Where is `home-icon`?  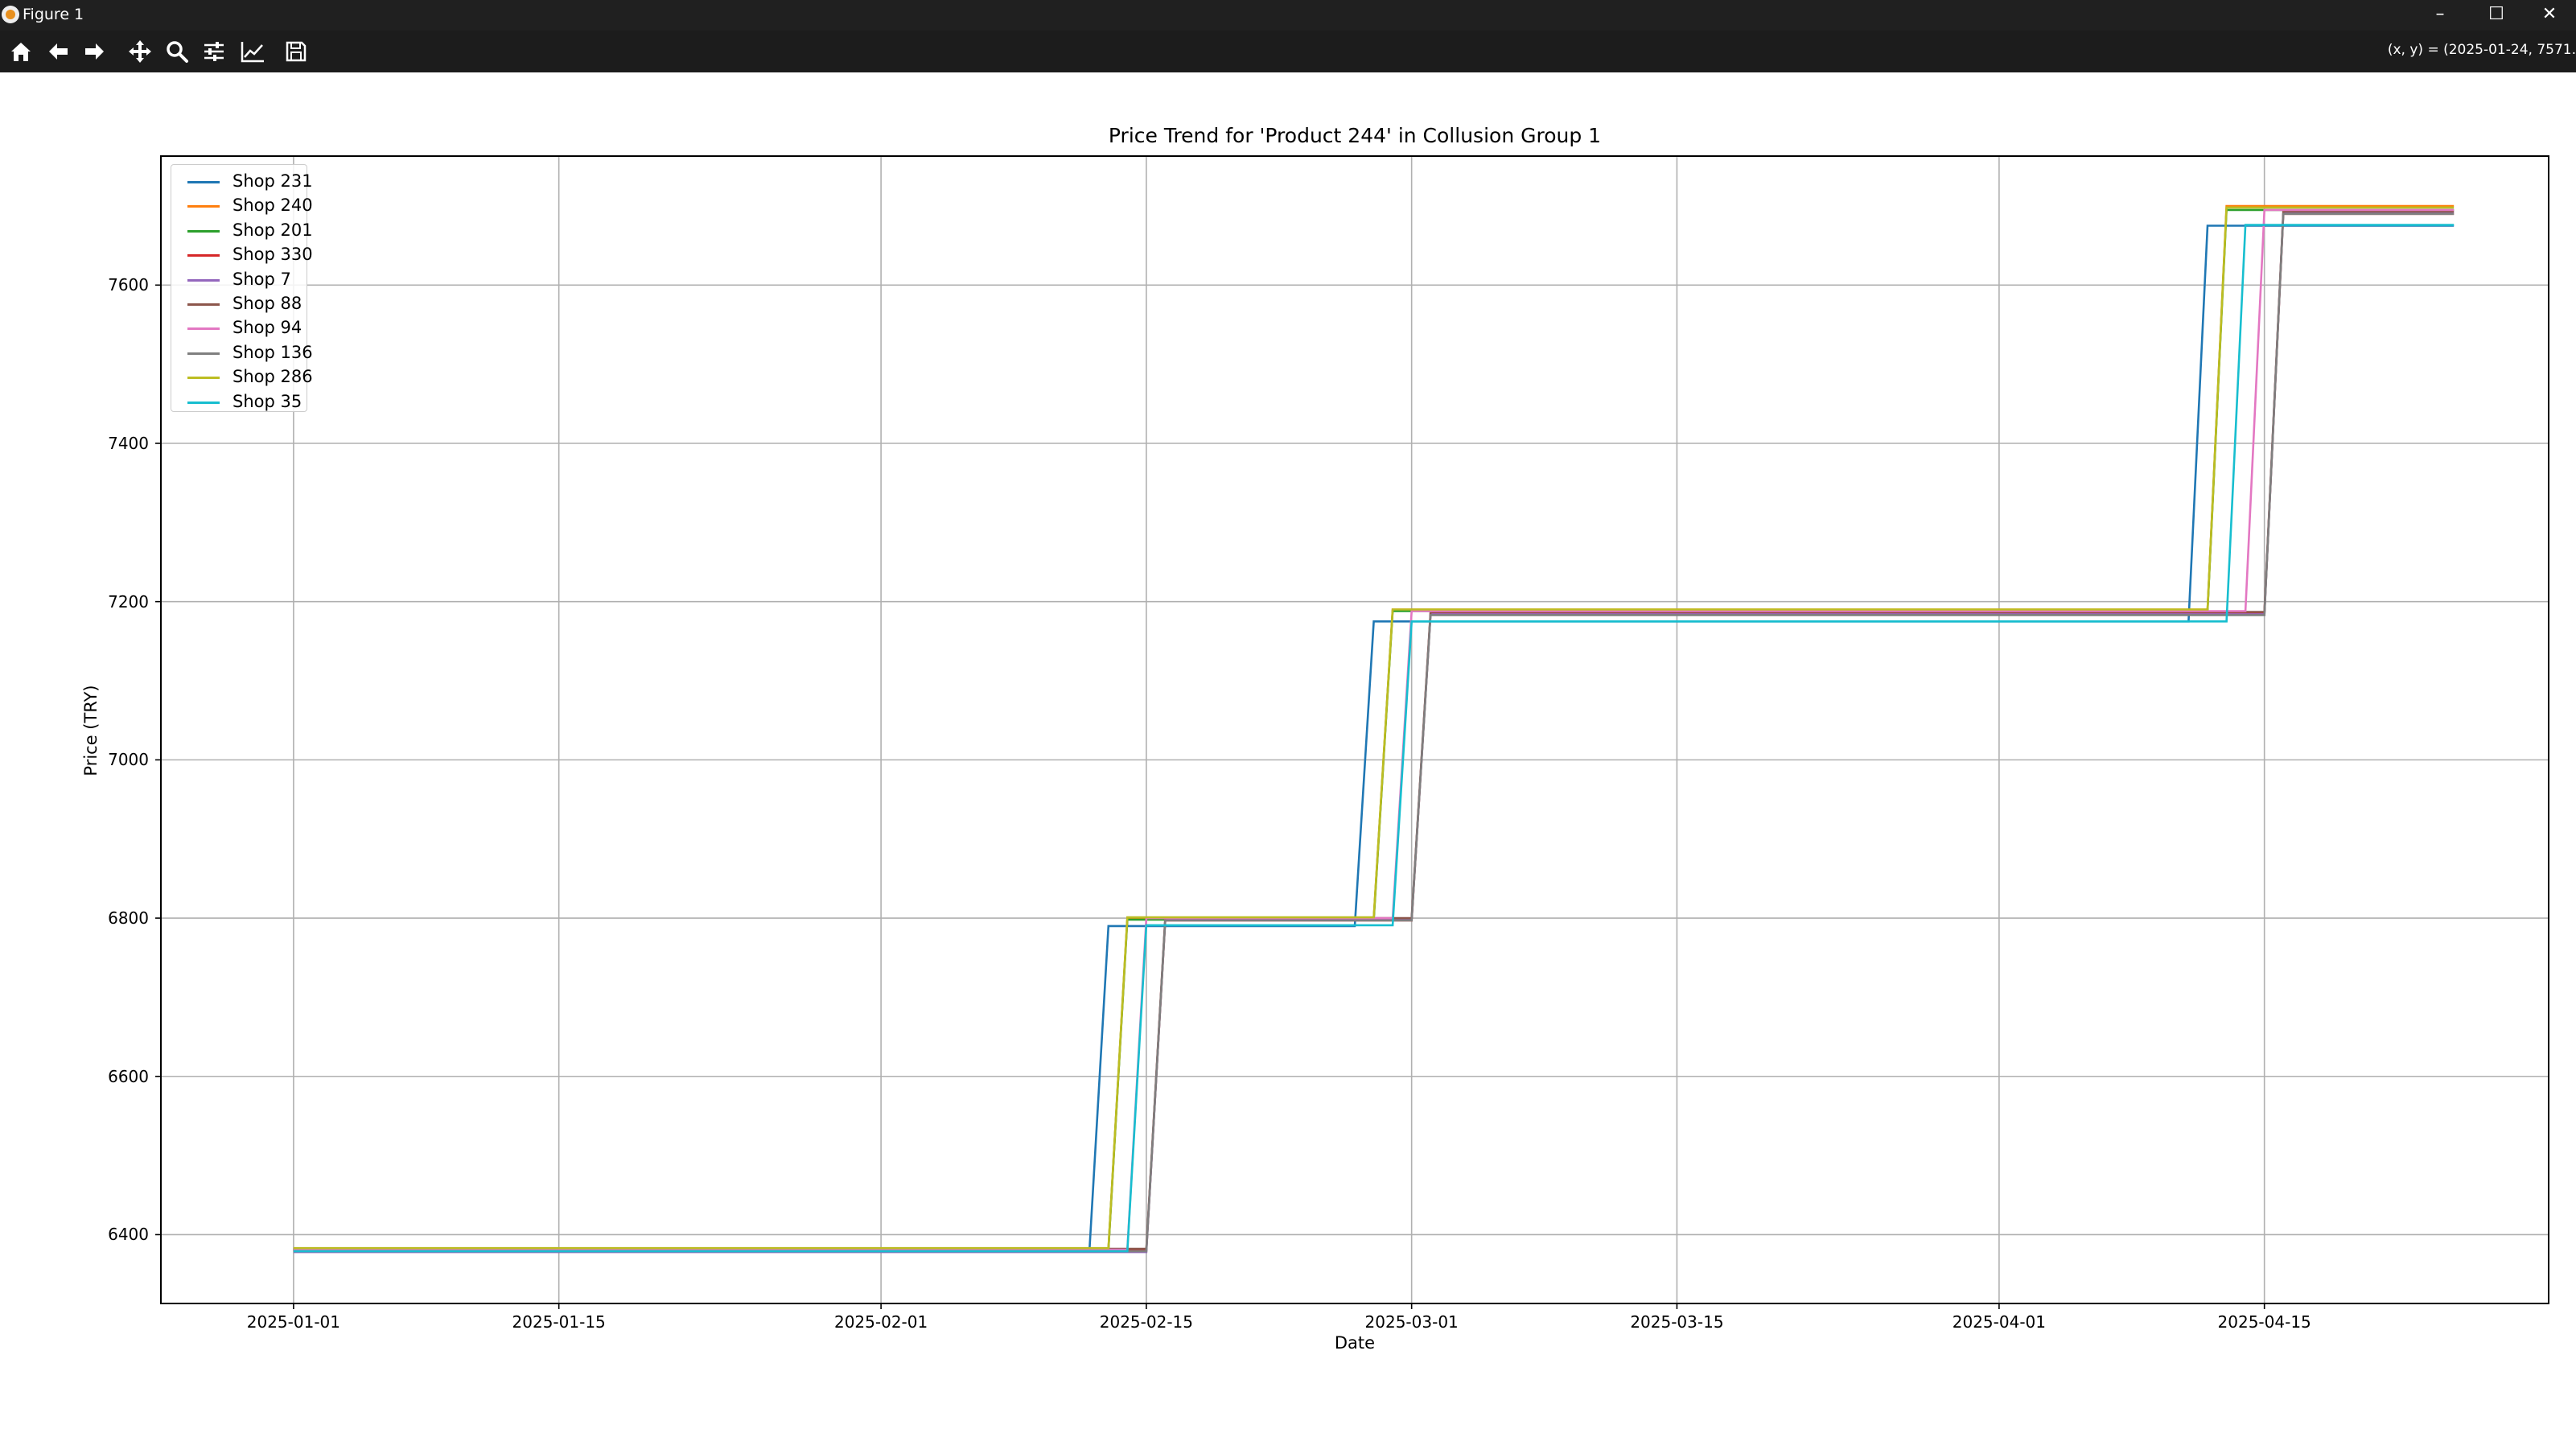
home-icon is located at coordinates (21, 52).